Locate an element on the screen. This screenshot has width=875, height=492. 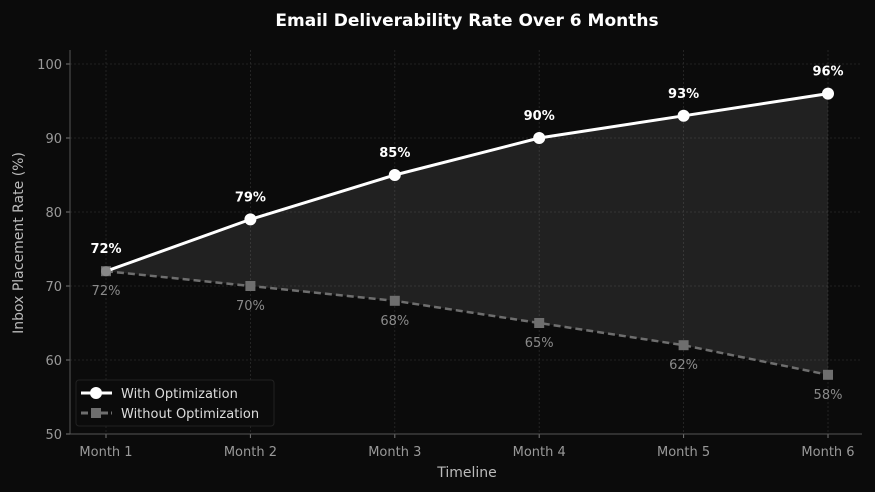
legend: With Optimization Without Optimization is located at coordinates (175, 403).